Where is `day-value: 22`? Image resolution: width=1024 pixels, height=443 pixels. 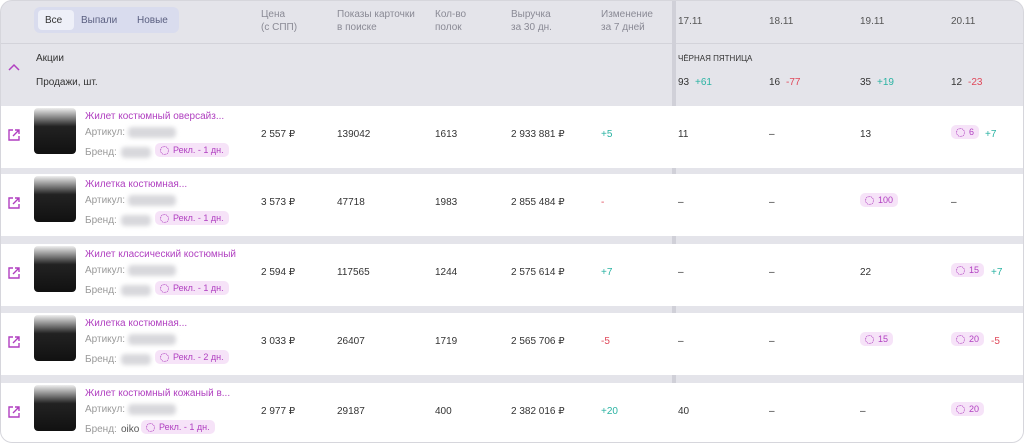
day-value: 22 is located at coordinates (866, 272).